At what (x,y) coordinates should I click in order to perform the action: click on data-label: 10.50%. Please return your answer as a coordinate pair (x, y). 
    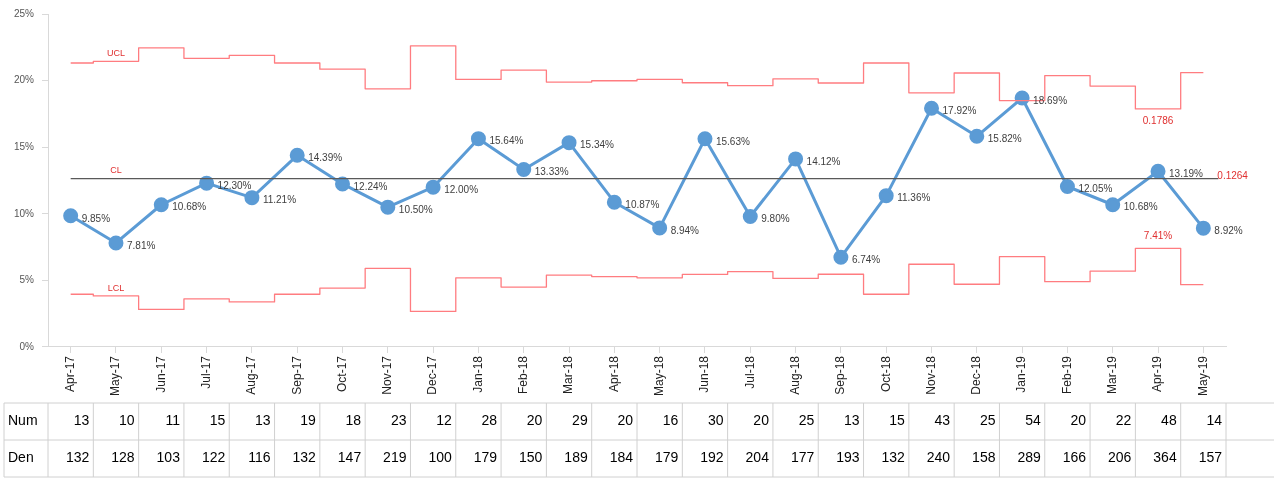
    Looking at the image, I should click on (415, 209).